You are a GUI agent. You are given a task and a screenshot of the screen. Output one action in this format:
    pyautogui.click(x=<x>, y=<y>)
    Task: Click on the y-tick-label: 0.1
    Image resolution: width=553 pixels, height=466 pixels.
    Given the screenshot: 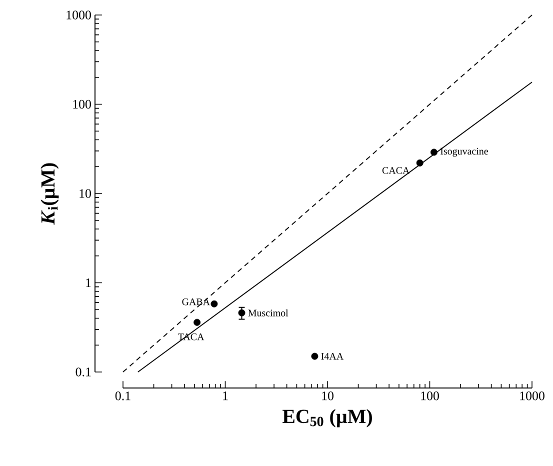 What is the action you would take?
    pyautogui.click(x=83, y=372)
    